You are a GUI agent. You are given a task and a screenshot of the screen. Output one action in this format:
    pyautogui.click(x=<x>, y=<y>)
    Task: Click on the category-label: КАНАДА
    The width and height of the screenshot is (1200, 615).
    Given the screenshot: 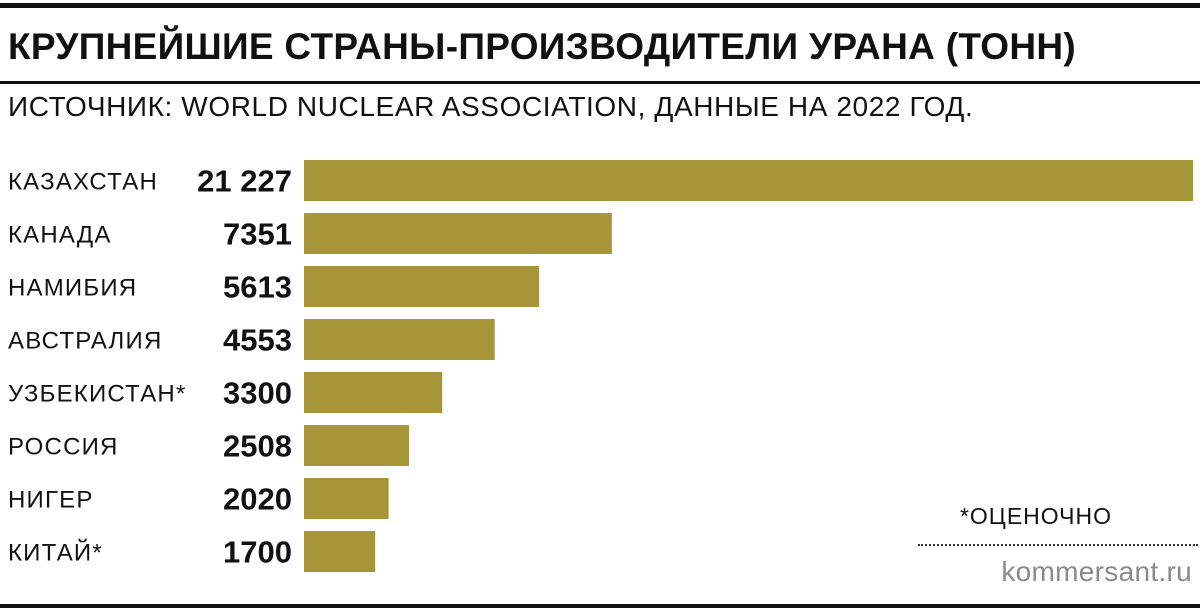 What is the action you would take?
    pyautogui.click(x=60, y=235)
    